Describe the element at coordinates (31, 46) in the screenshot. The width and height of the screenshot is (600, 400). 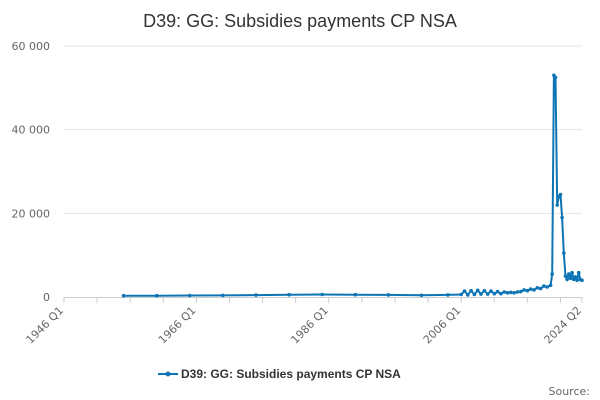
I see `y-tick-label: 60 000` at that location.